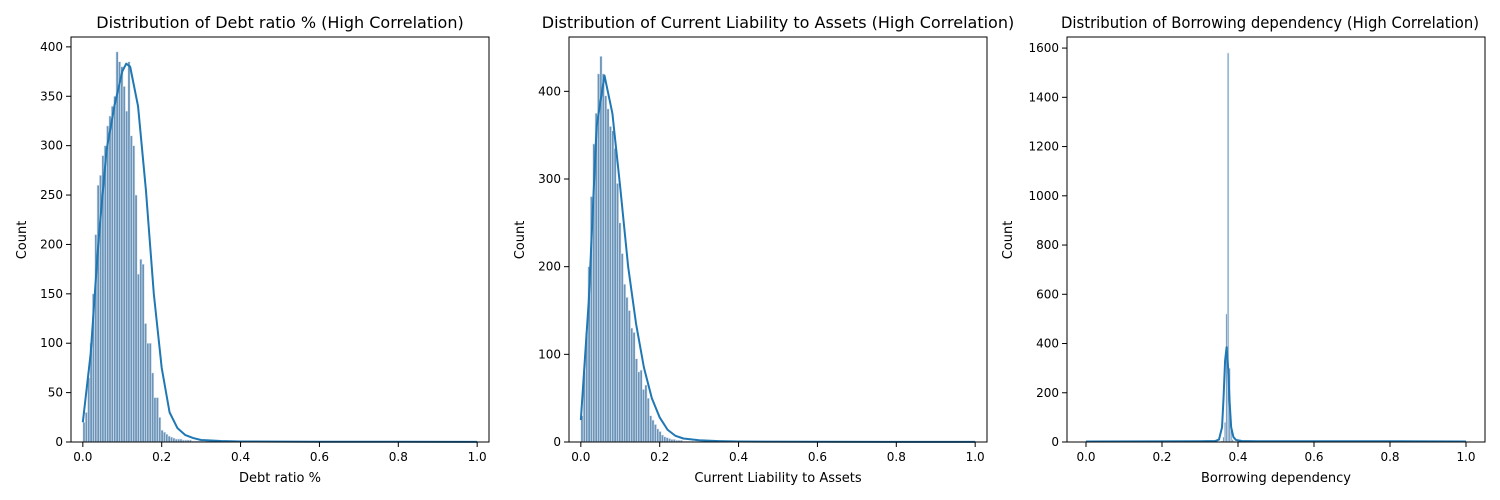 The height and width of the screenshot is (500, 1500). I want to click on y-tick-label: 600, so click(1047, 294).